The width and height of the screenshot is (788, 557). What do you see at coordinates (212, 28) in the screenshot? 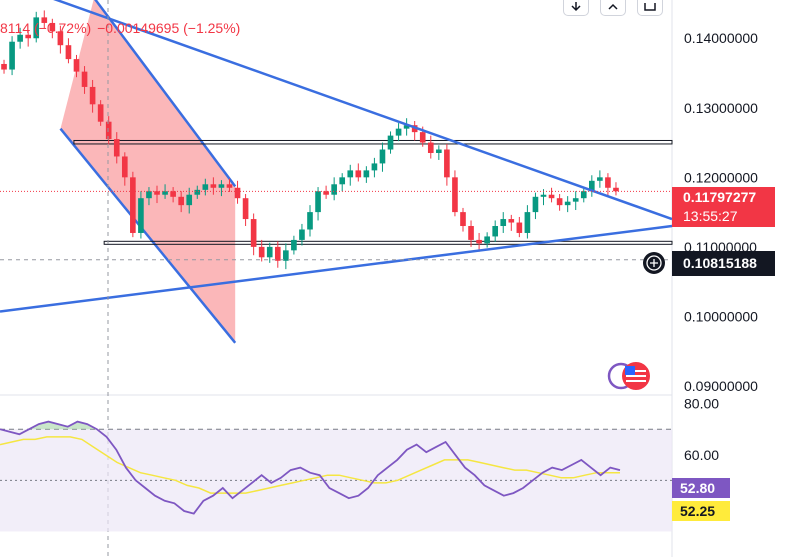
I see `abs-change-pct: (−1.25%)` at bounding box center [212, 28].